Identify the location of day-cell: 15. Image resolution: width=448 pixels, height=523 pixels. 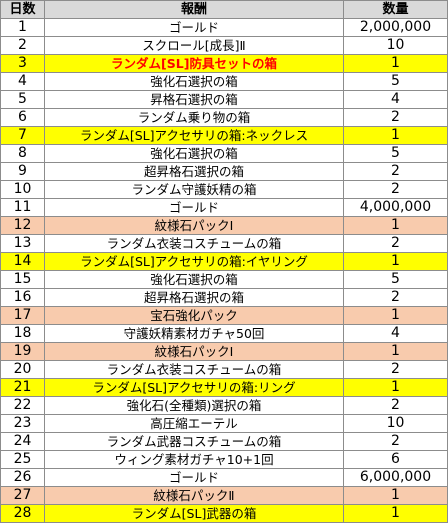
(22, 279).